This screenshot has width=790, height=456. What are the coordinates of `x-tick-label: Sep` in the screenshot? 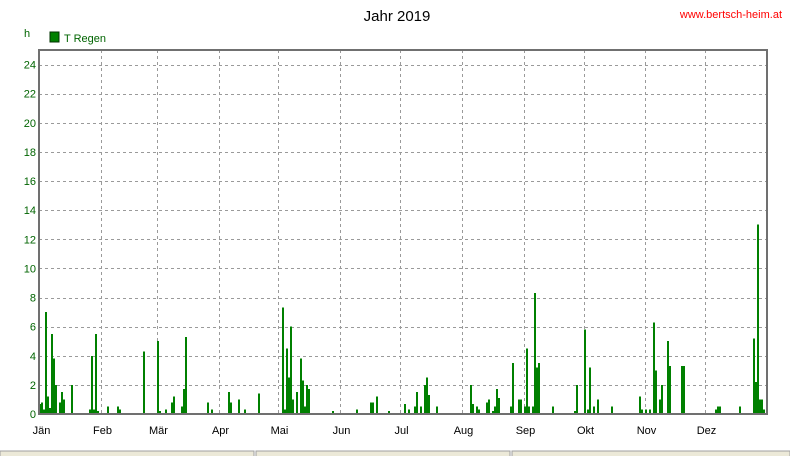 It's located at (526, 431).